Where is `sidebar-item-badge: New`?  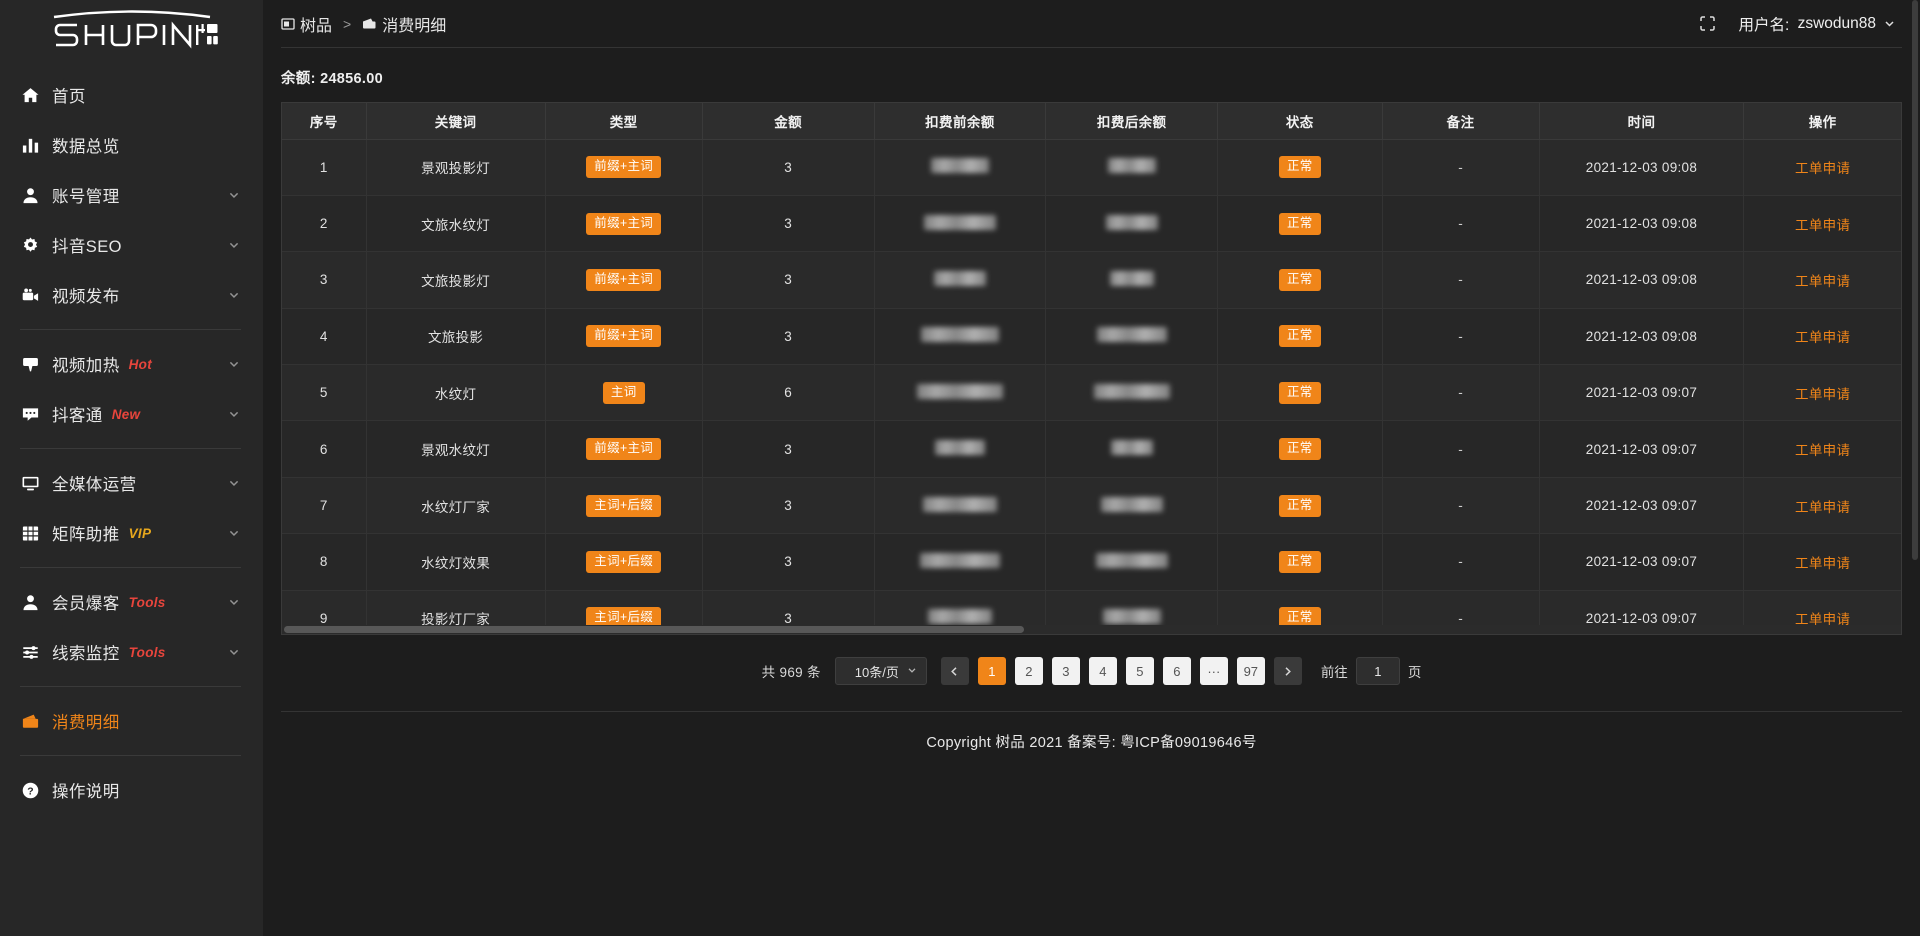 sidebar-item-badge: New is located at coordinates (126, 414).